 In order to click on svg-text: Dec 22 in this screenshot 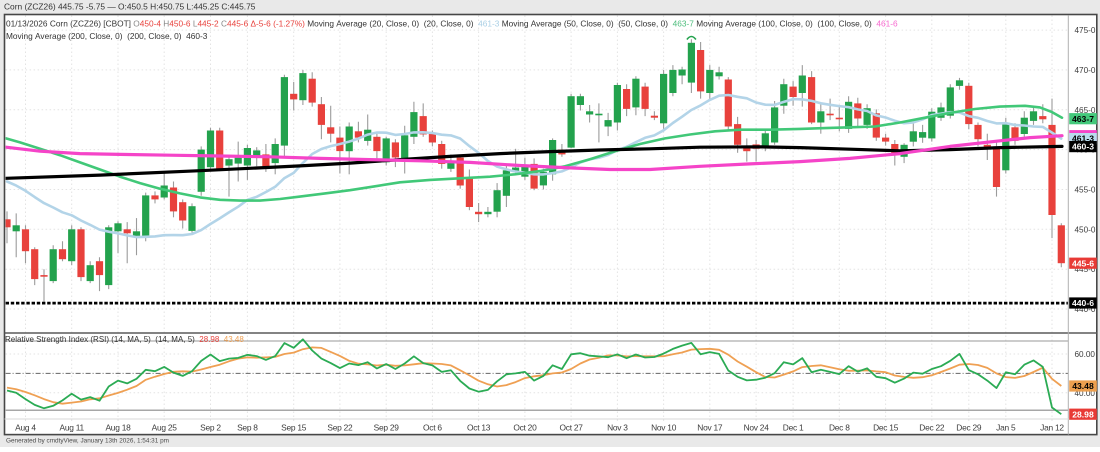, I will do `click(932, 428)`.